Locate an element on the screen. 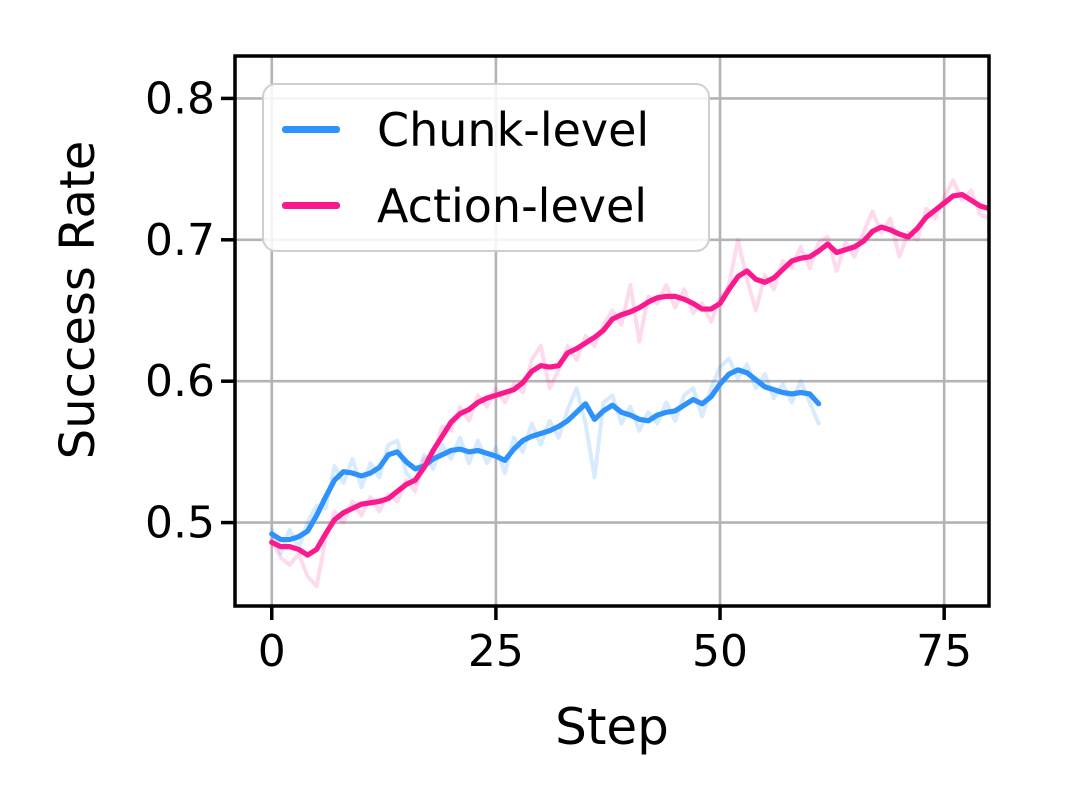  legend-item-action-level: Action-level is located at coordinates (486, 206).